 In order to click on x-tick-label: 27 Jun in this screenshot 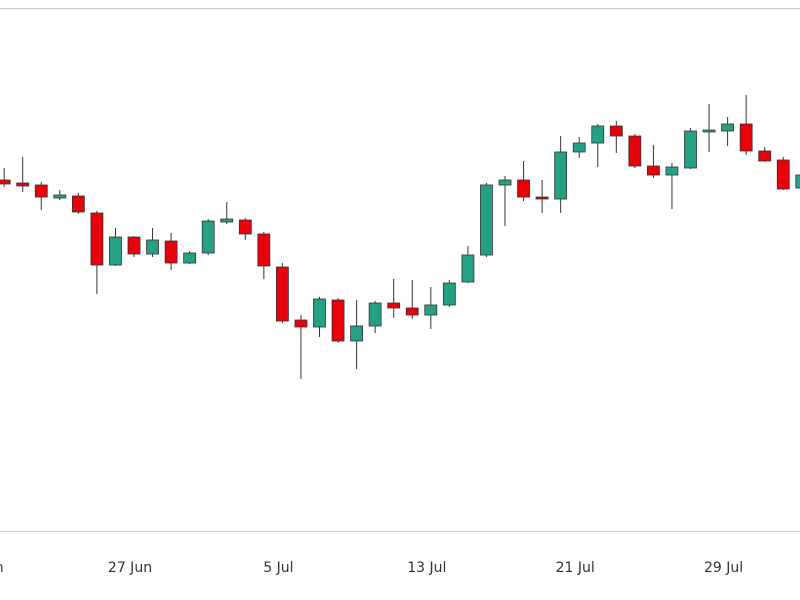, I will do `click(130, 568)`.